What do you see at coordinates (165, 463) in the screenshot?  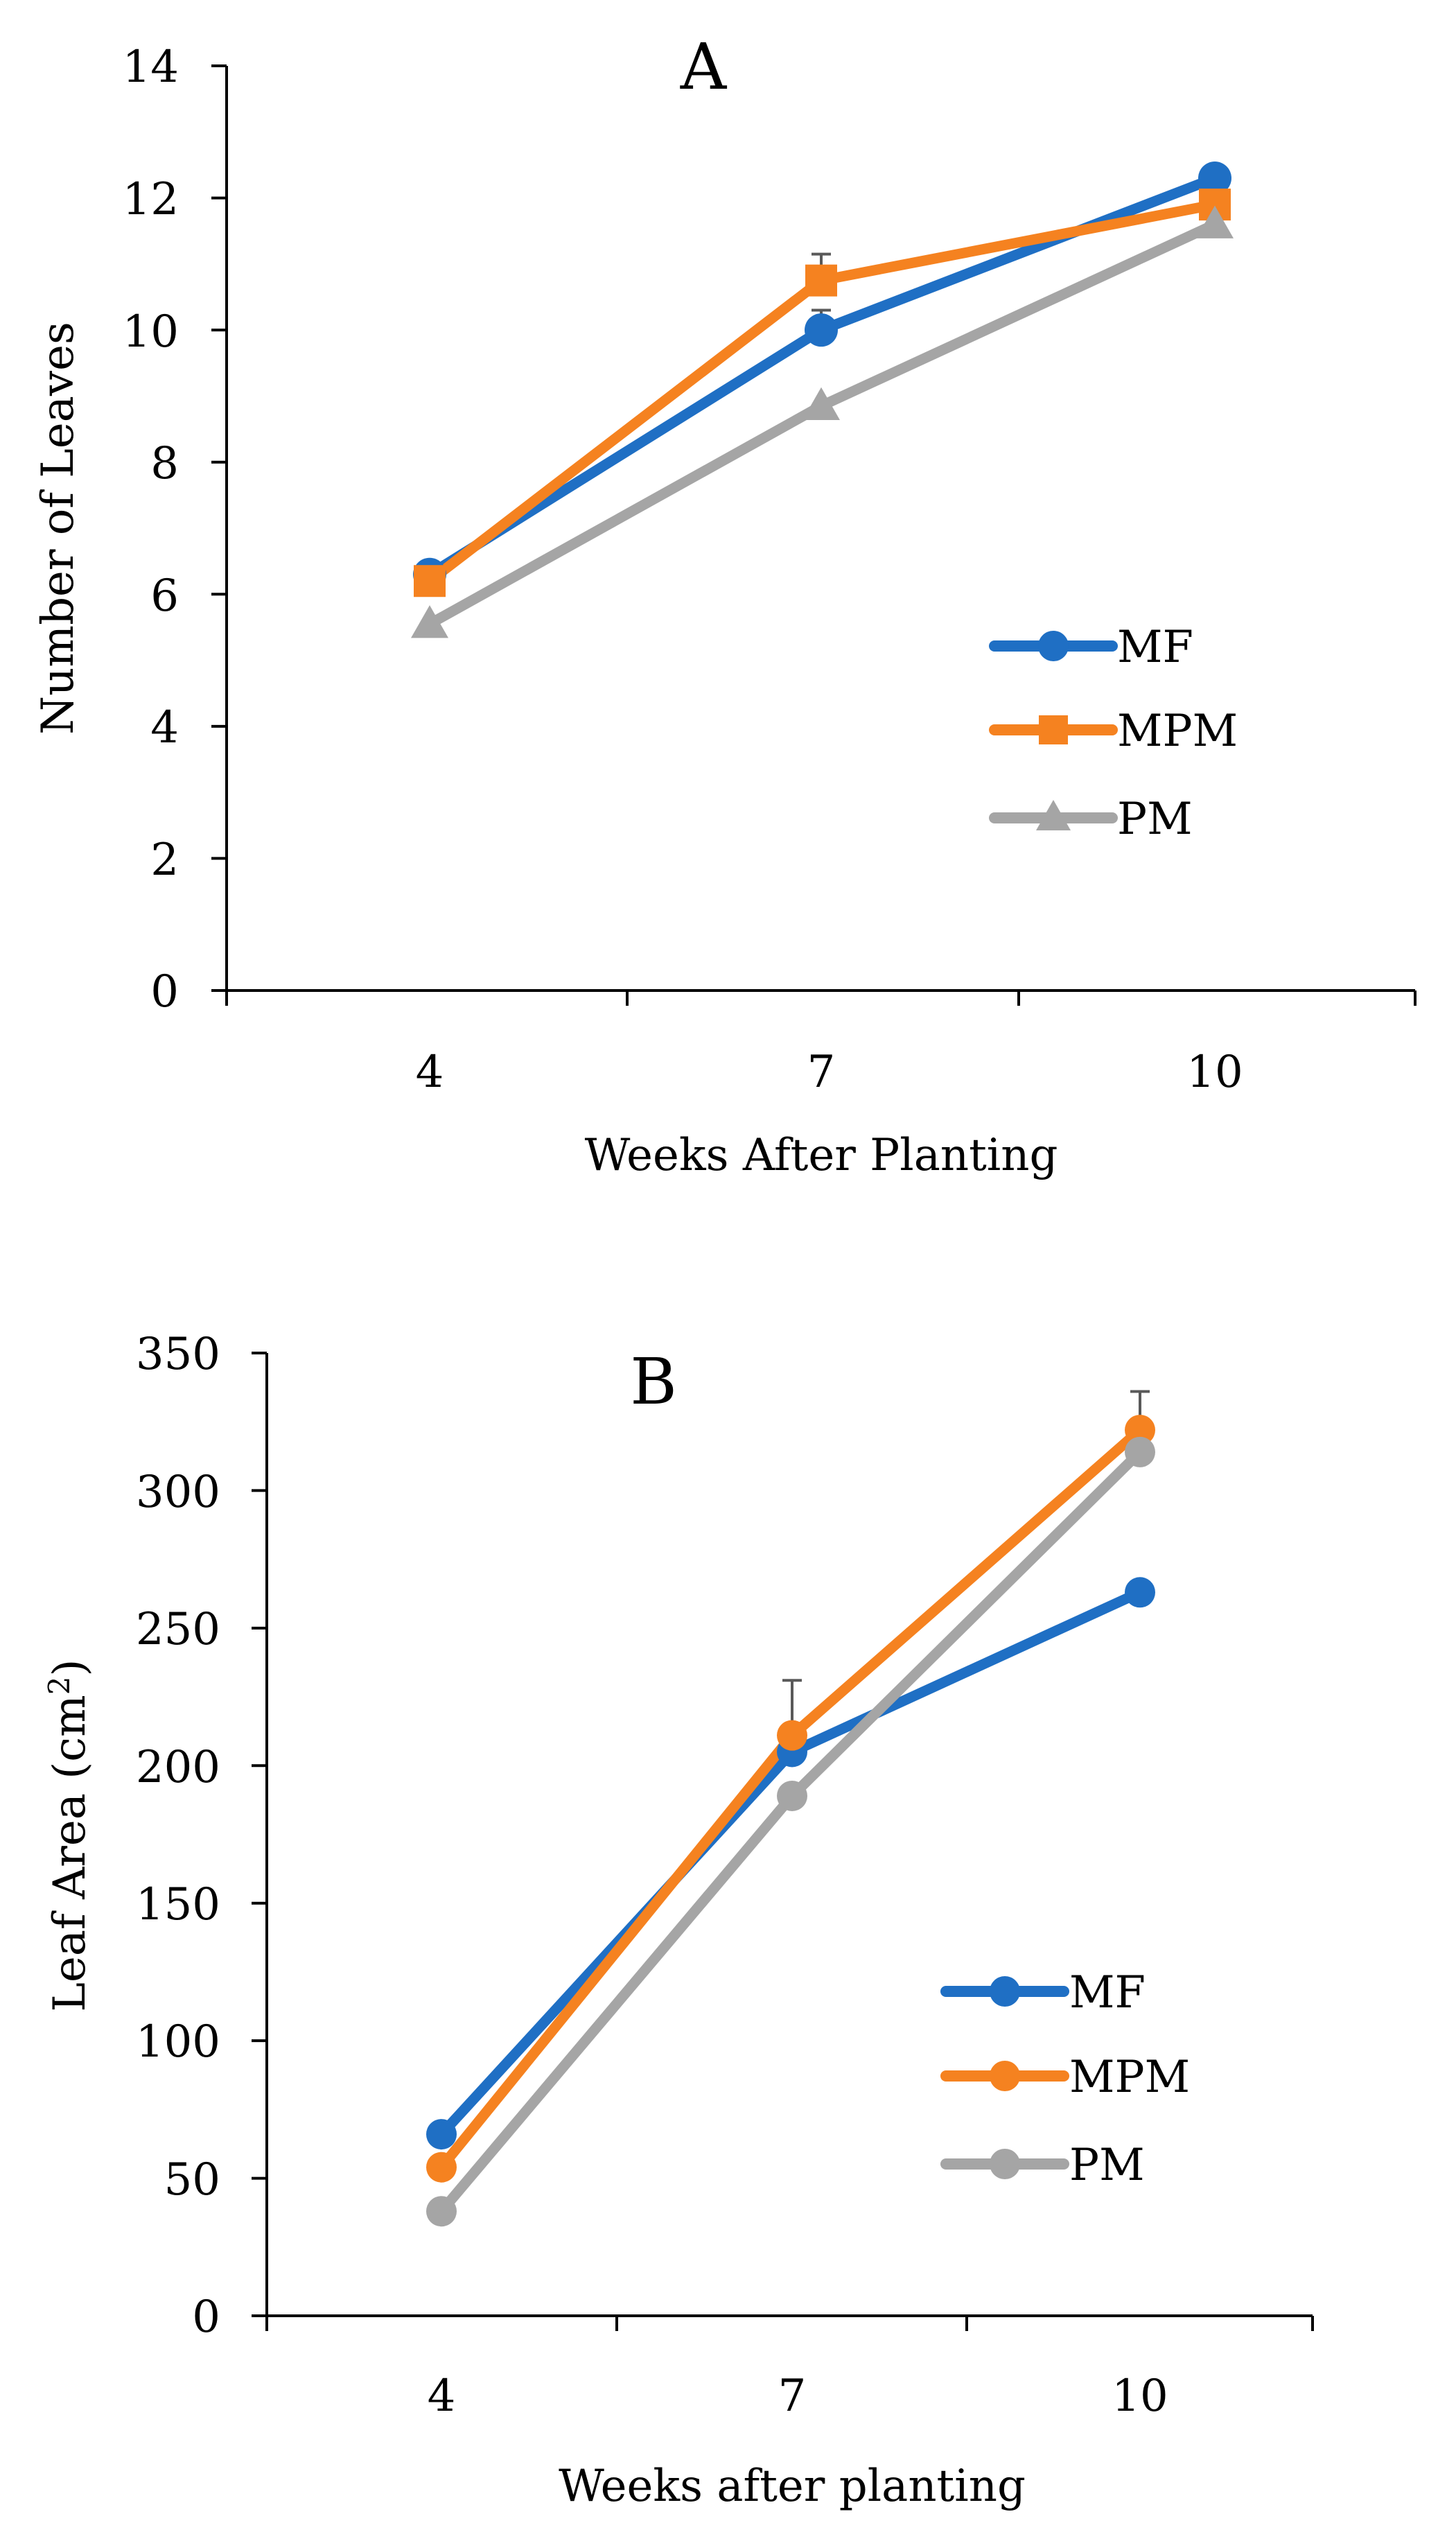 I see `chart-a-y-tick-label: 8` at bounding box center [165, 463].